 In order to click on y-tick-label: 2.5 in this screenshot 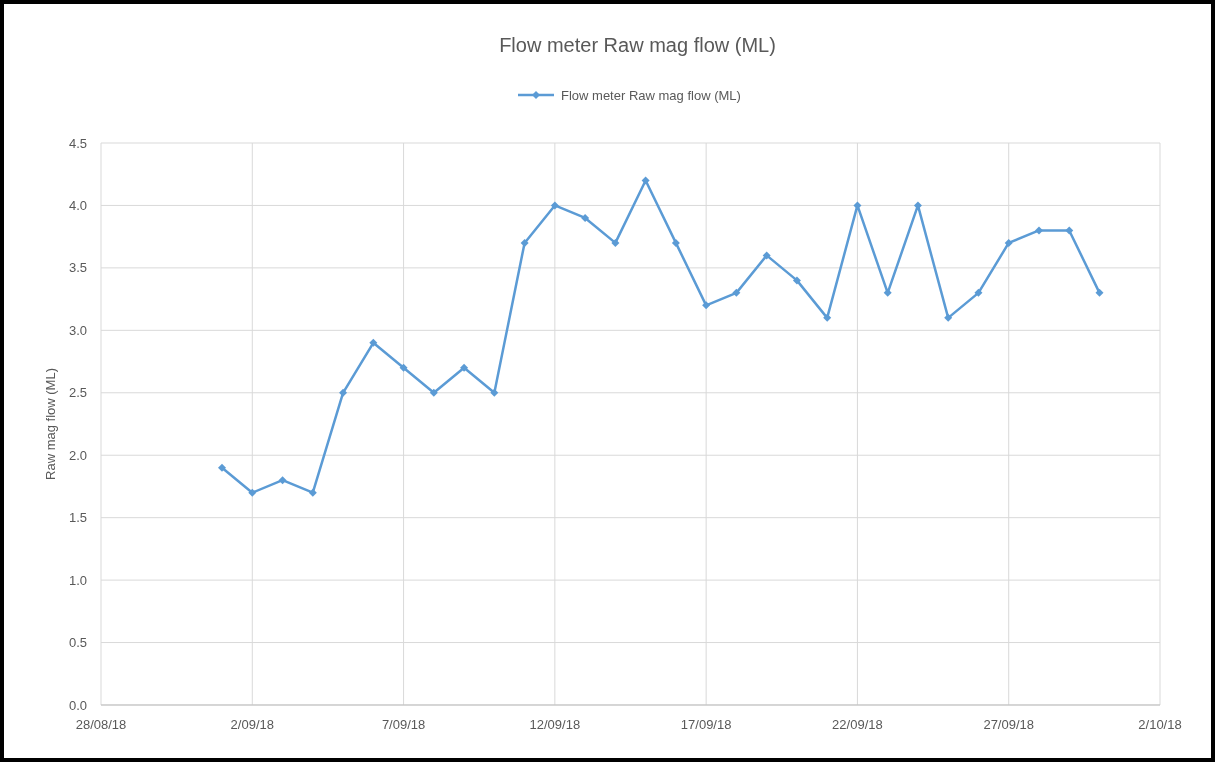, I will do `click(77, 393)`.